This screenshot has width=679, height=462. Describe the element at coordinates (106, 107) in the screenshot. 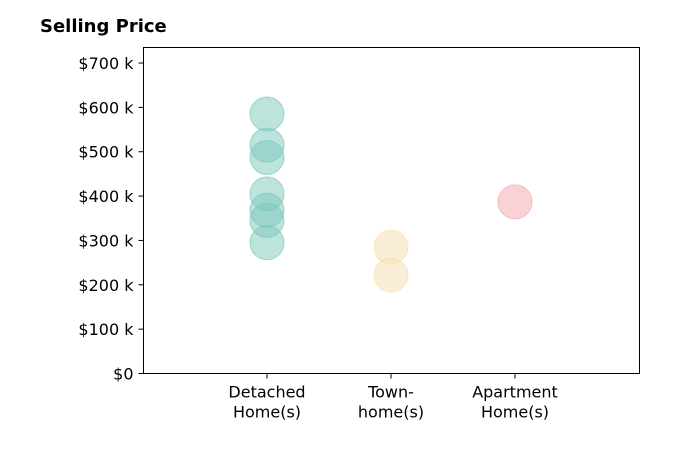

I see `y-tick-label: $600 k` at that location.